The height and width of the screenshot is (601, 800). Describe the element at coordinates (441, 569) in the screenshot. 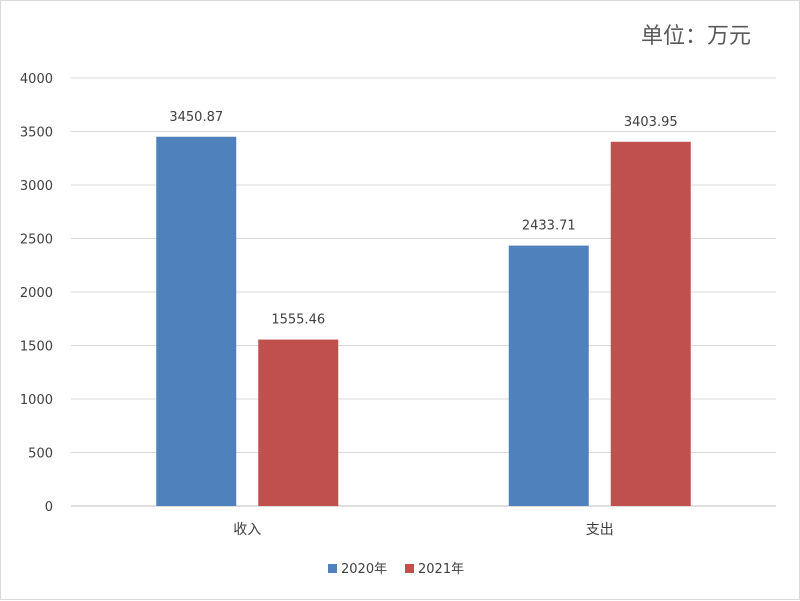

I see `legend-label: 2021年` at that location.